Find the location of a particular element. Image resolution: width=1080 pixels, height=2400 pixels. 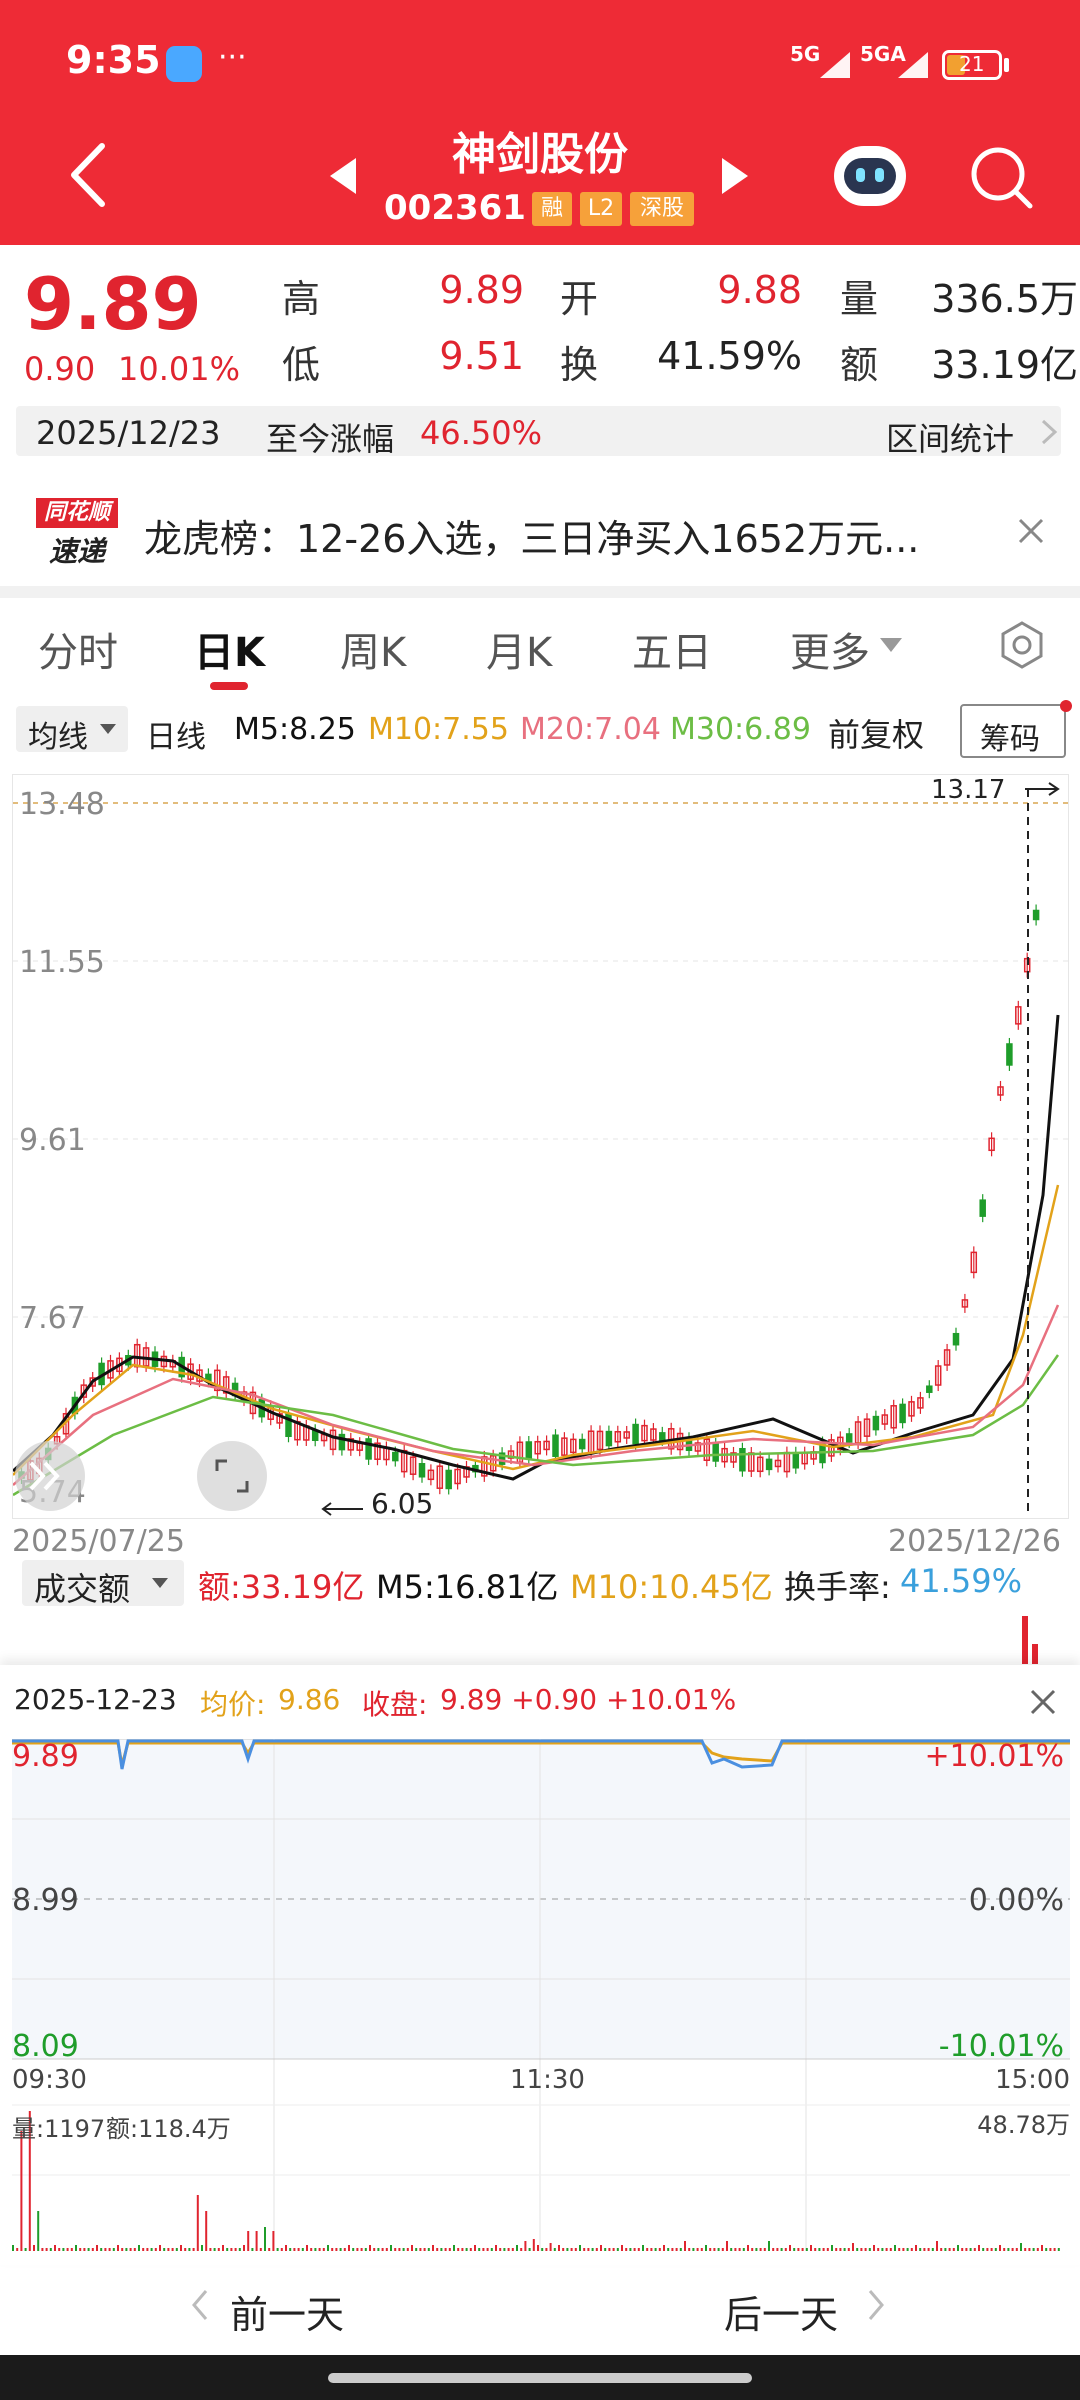

close-icon is located at coordinates (1043, 1702).